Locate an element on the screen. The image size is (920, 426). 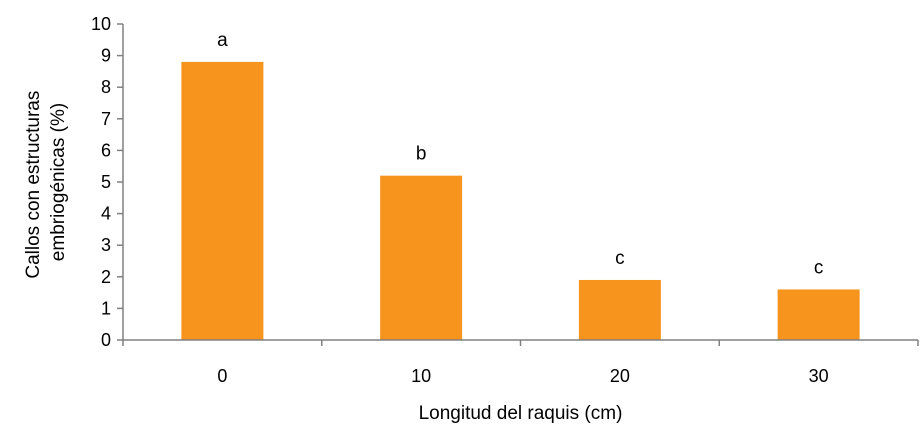
y-tick-label: 1 is located at coordinates (106, 308).